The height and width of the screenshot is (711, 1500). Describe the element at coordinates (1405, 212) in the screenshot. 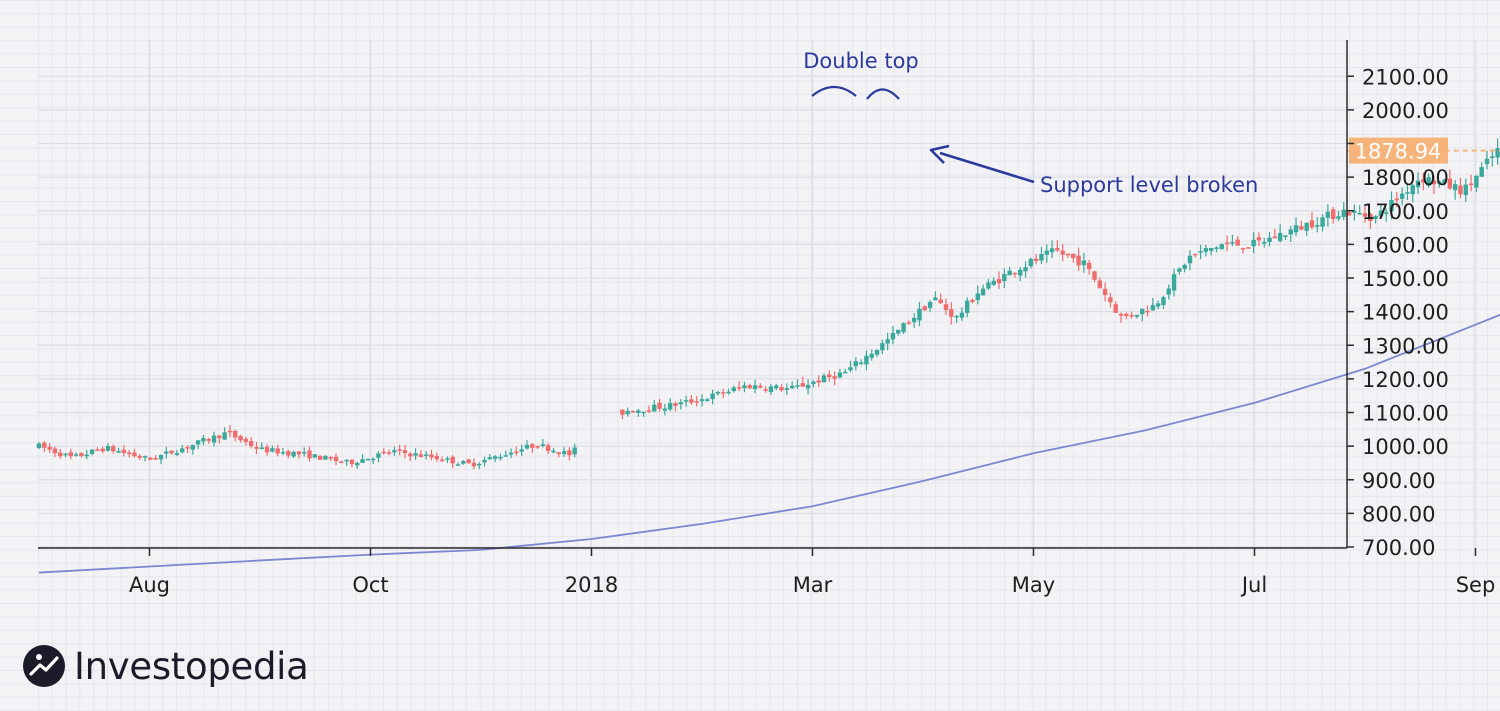

I see `y-tick-label: 1700.00` at that location.